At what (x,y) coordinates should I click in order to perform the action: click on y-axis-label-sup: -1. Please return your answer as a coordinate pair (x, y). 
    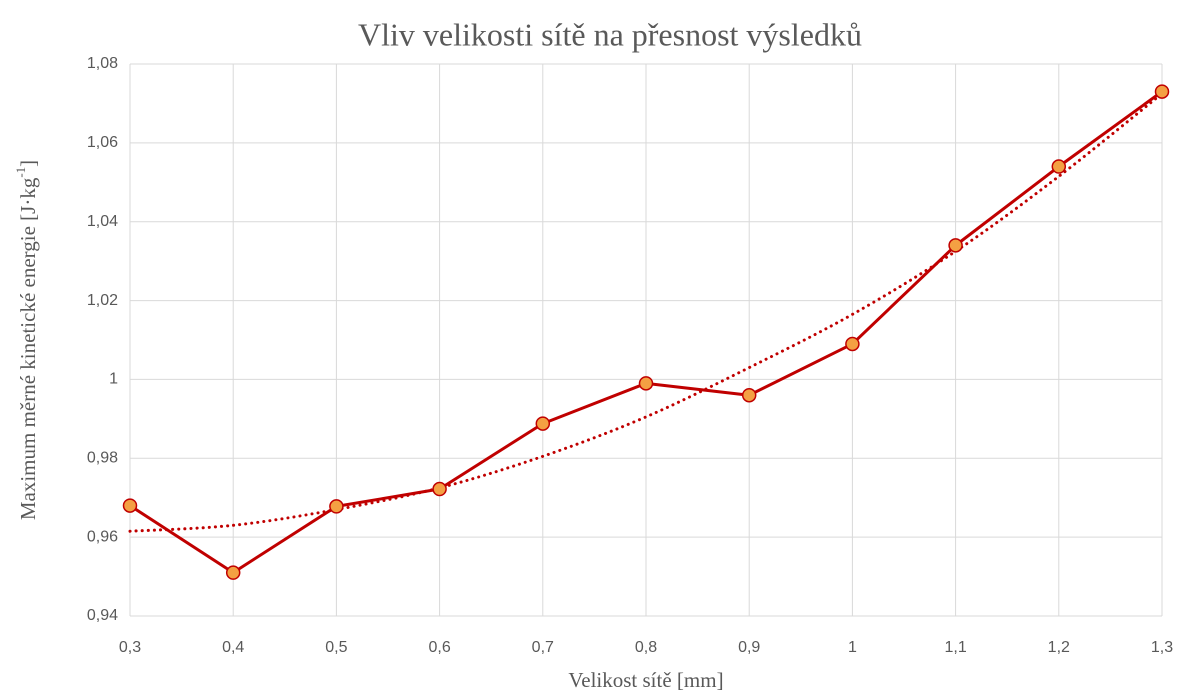
    Looking at the image, I should click on (20, 172).